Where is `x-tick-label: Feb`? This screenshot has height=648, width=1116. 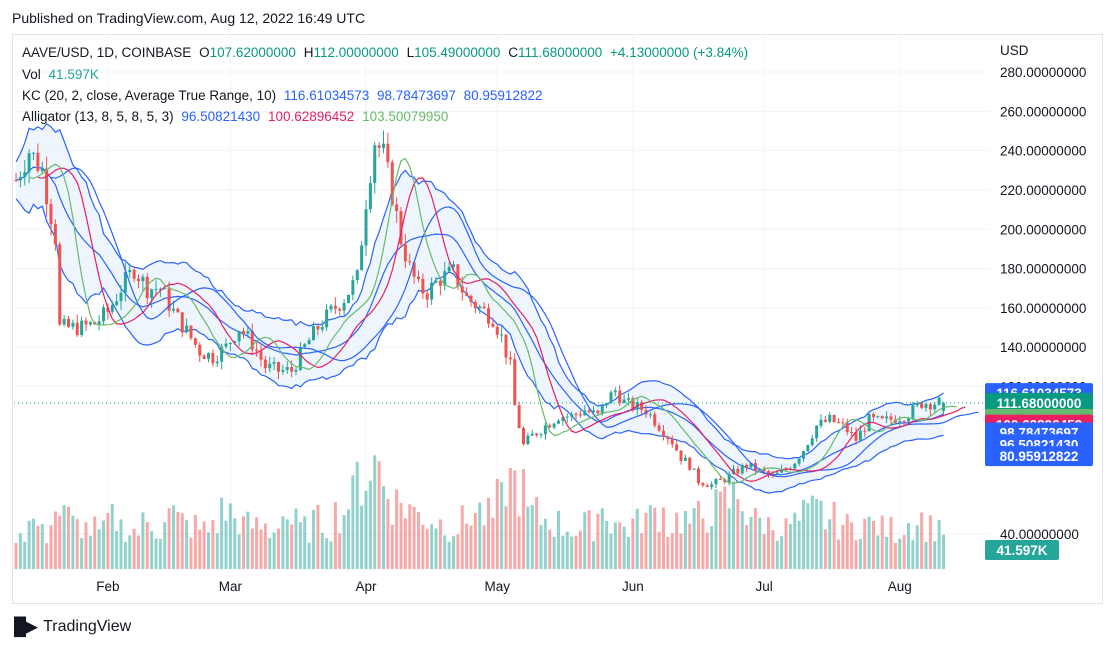
x-tick-label: Feb is located at coordinates (107, 586).